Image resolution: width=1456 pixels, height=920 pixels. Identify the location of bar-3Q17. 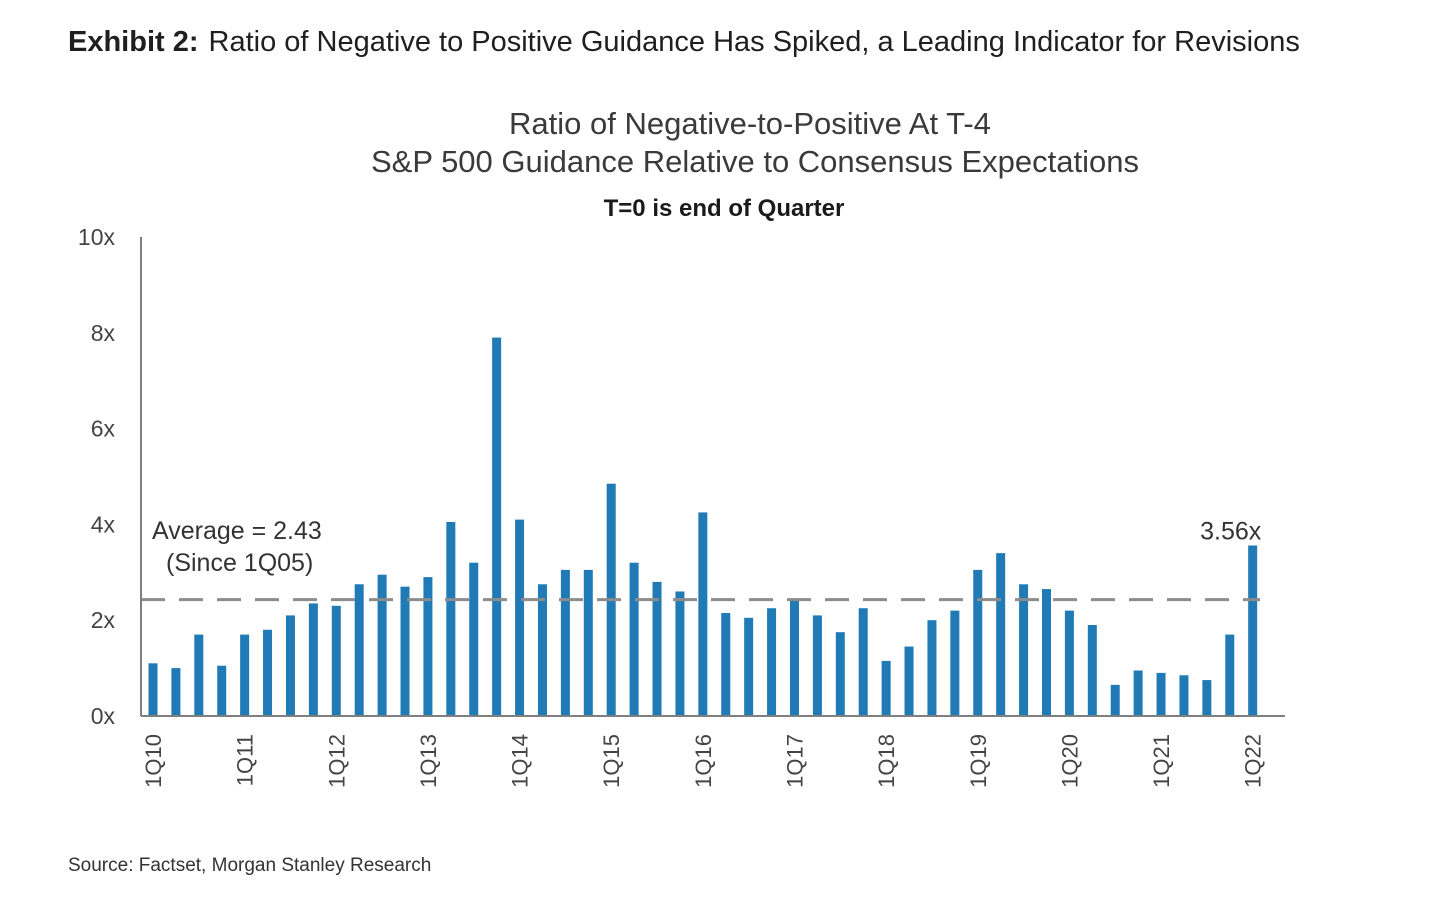
(840, 674).